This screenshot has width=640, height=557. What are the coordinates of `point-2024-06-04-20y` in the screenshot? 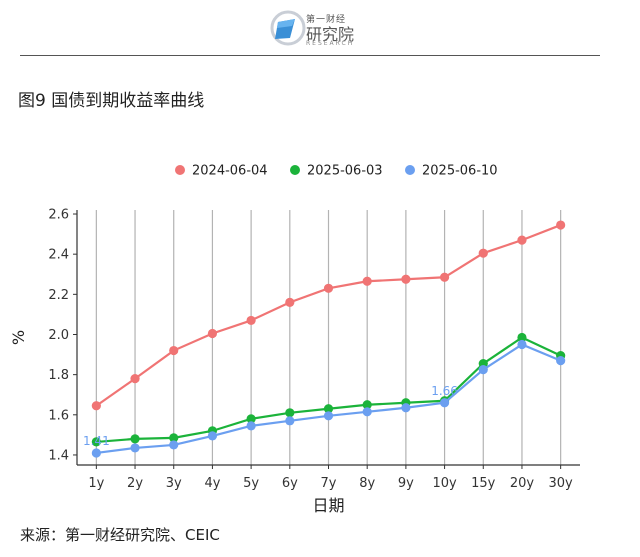 It's located at (522, 240).